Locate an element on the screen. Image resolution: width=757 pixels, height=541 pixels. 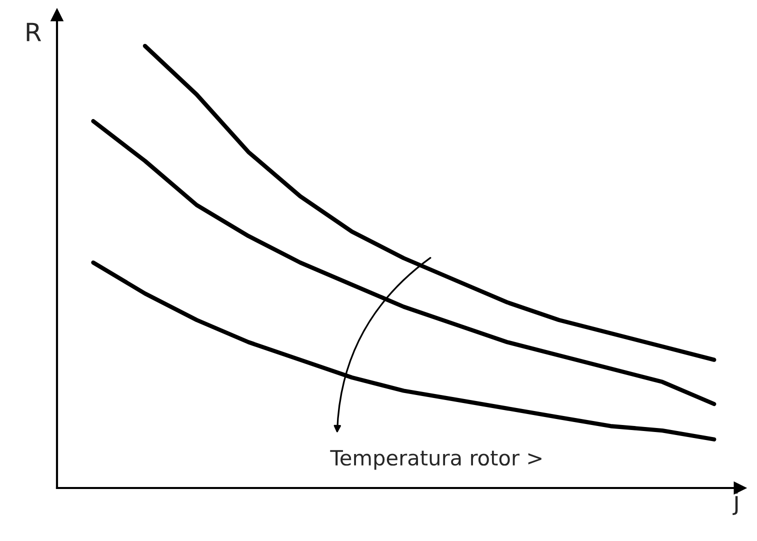
annotation: Temperatura rotor > is located at coordinates (436, 460).